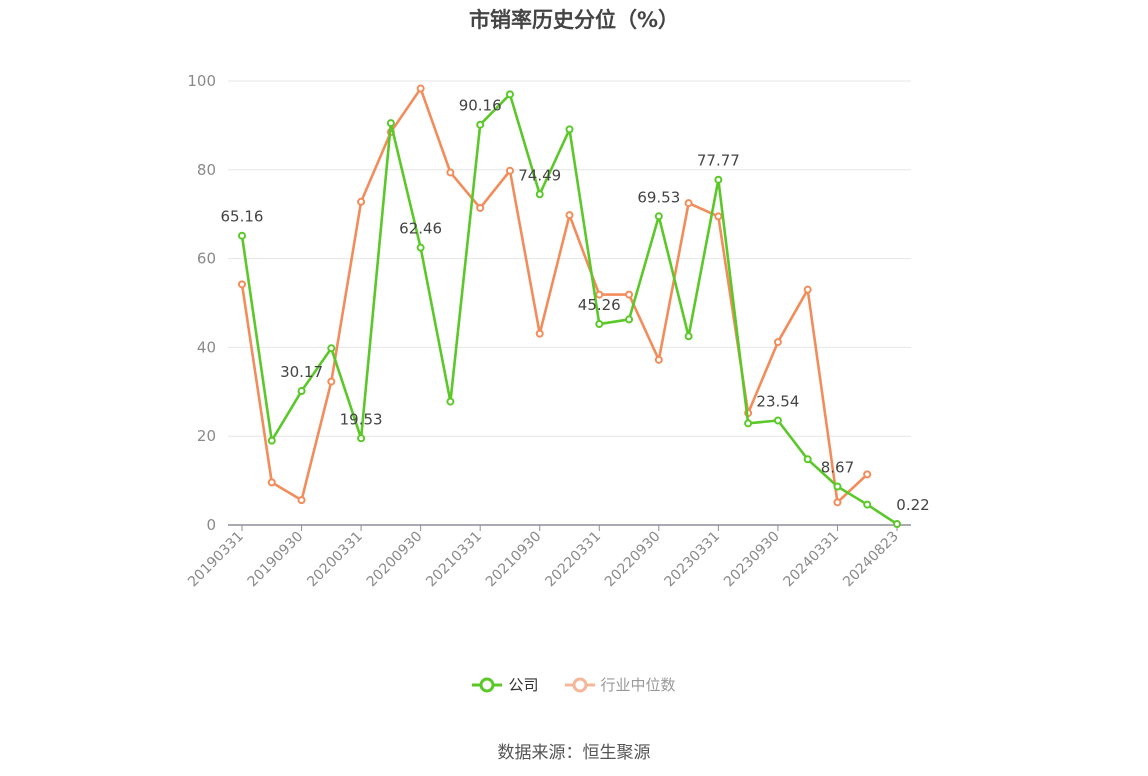 The width and height of the screenshot is (1148, 776). What do you see at coordinates (206, 170) in the screenshot?
I see `y-tick-label: 80` at bounding box center [206, 170].